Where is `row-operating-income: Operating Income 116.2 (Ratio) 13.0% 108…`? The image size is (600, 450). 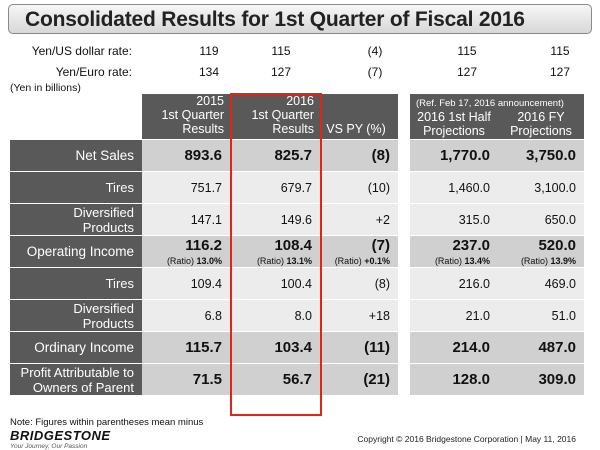
row-operating-income: Operating Income 116.2 (Ratio) 13.0% 108… is located at coordinates (297, 252).